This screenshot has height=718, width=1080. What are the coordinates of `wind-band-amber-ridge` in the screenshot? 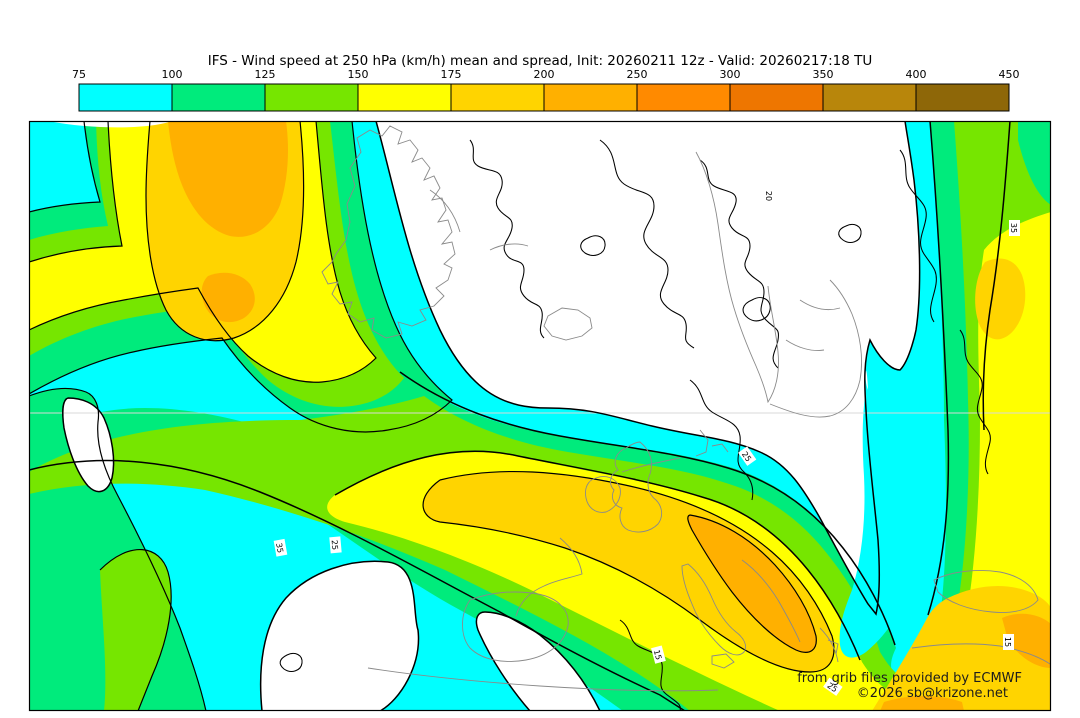 It's located at (228, 179).